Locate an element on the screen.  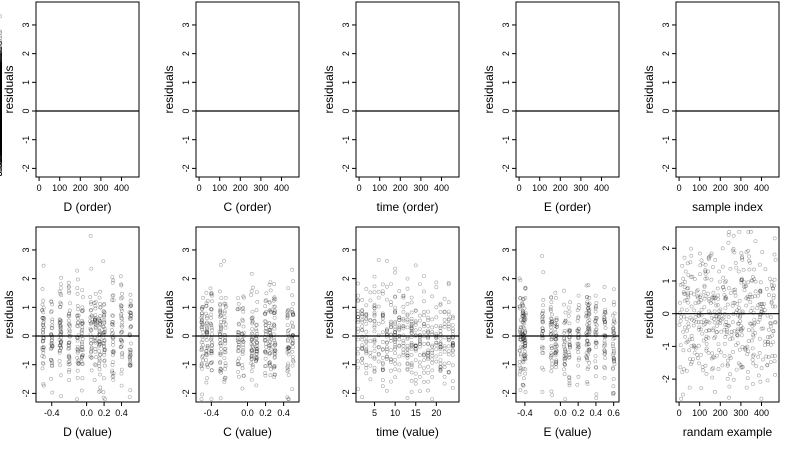
y-axis-label: residuals is located at coordinates (9, 89).